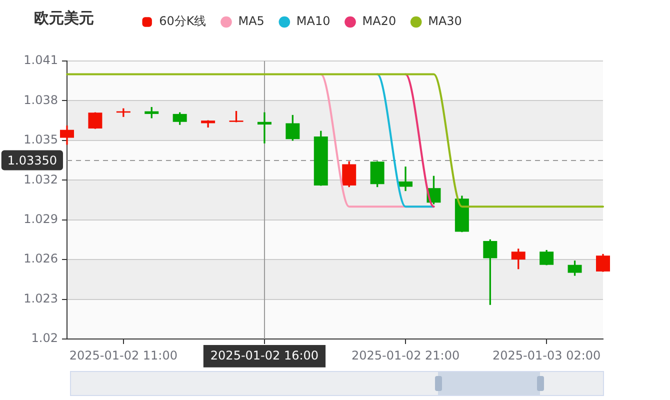  What do you see at coordinates (182, 21) in the screenshot?
I see `legend-label: 60分K线` at bounding box center [182, 21].